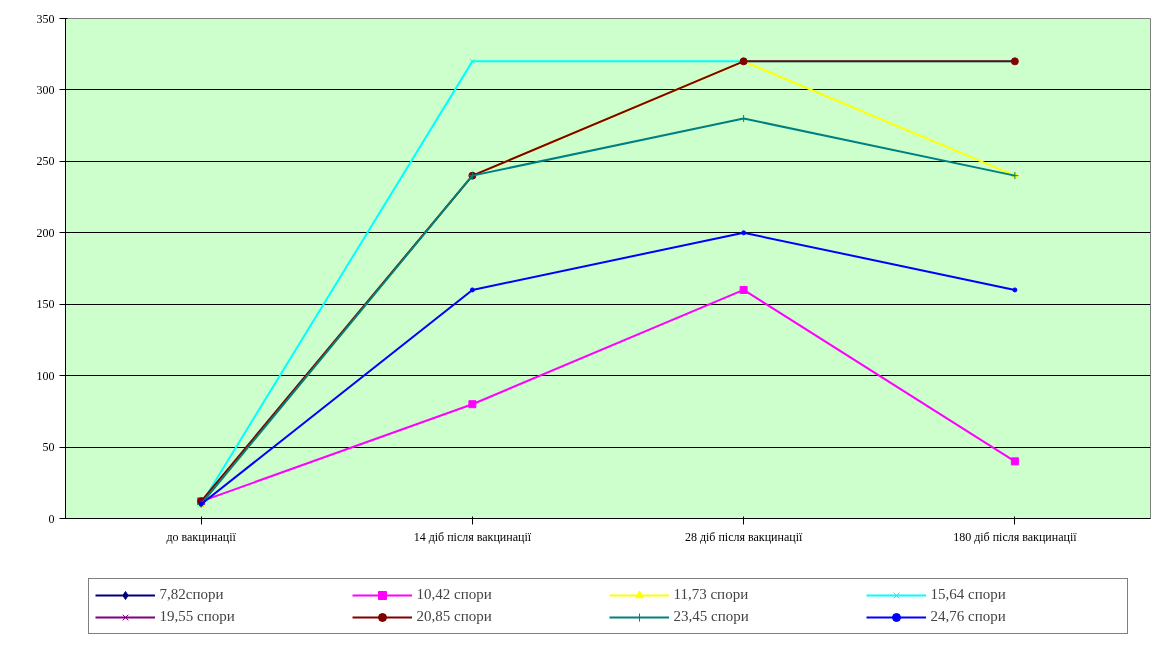 This screenshot has height=668, width=1160. Describe the element at coordinates (45, 161) in the screenshot. I see `y-tick-label: 250` at that location.